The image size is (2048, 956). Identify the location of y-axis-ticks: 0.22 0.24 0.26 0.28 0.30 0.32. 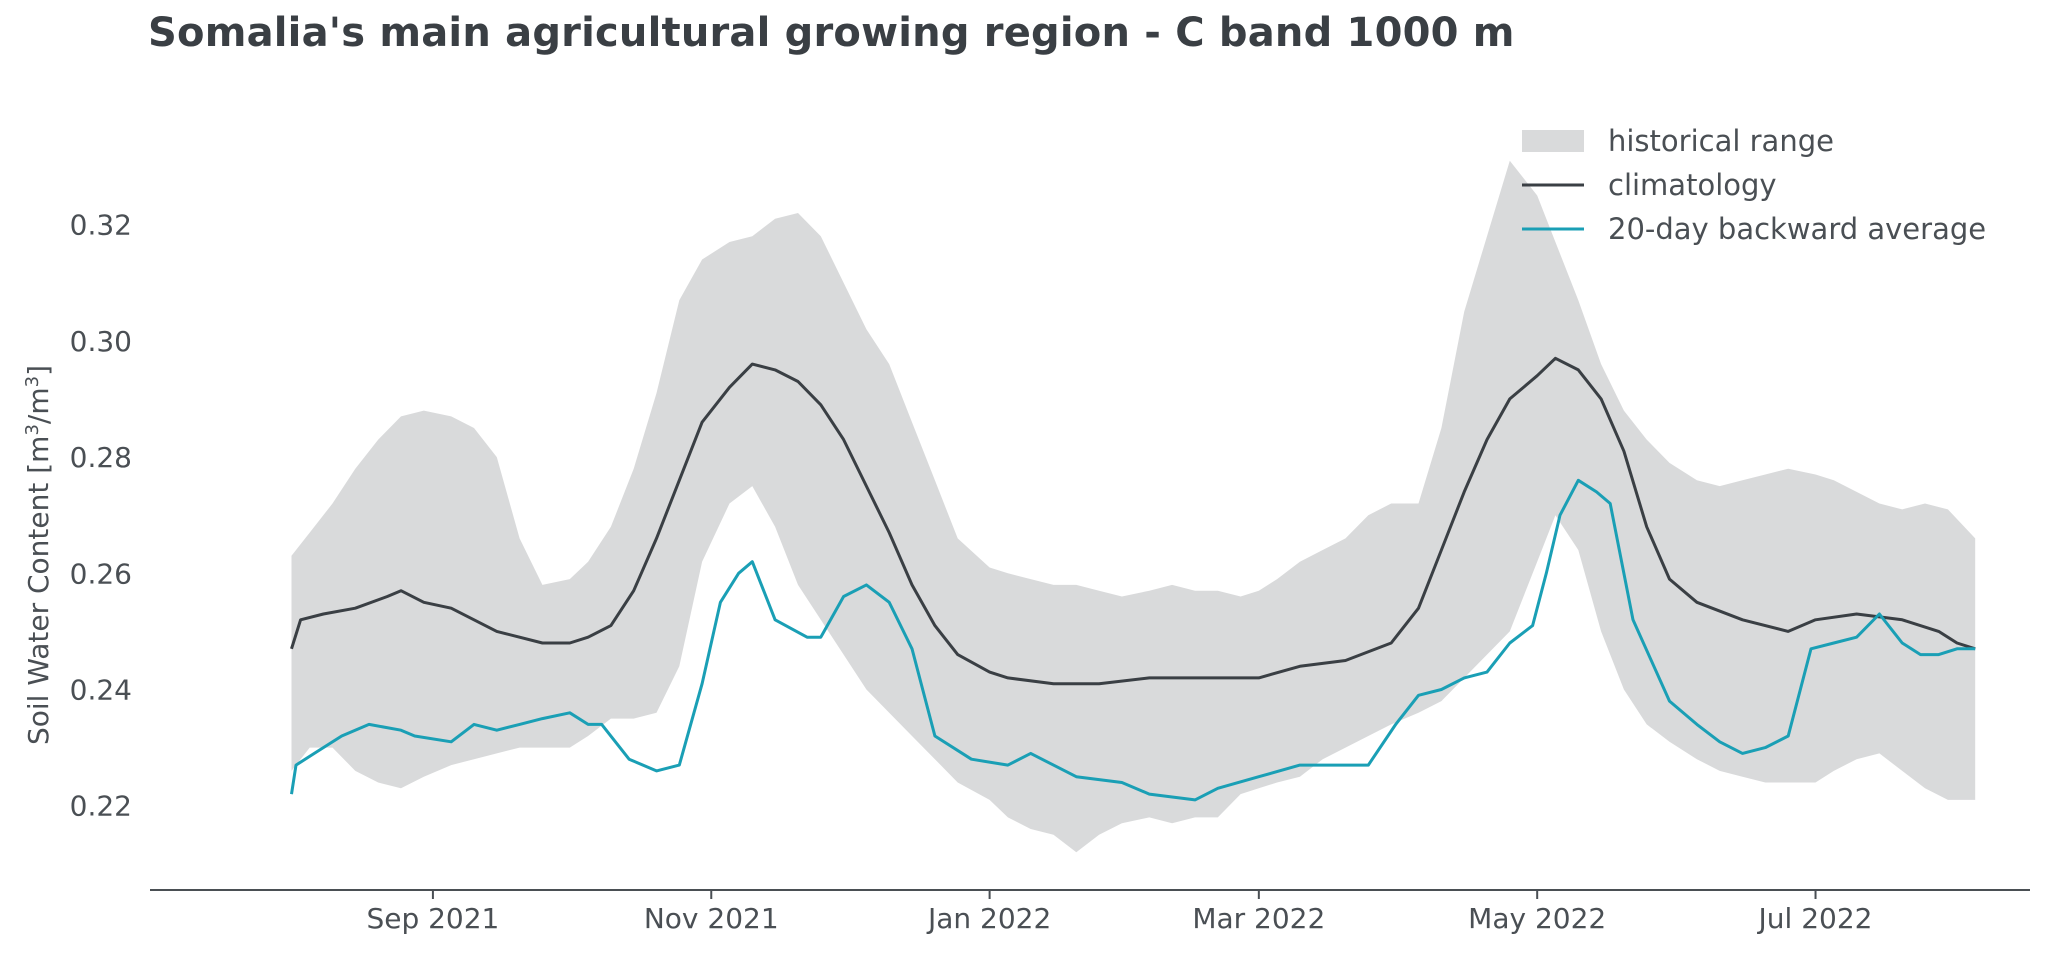
(101, 516).